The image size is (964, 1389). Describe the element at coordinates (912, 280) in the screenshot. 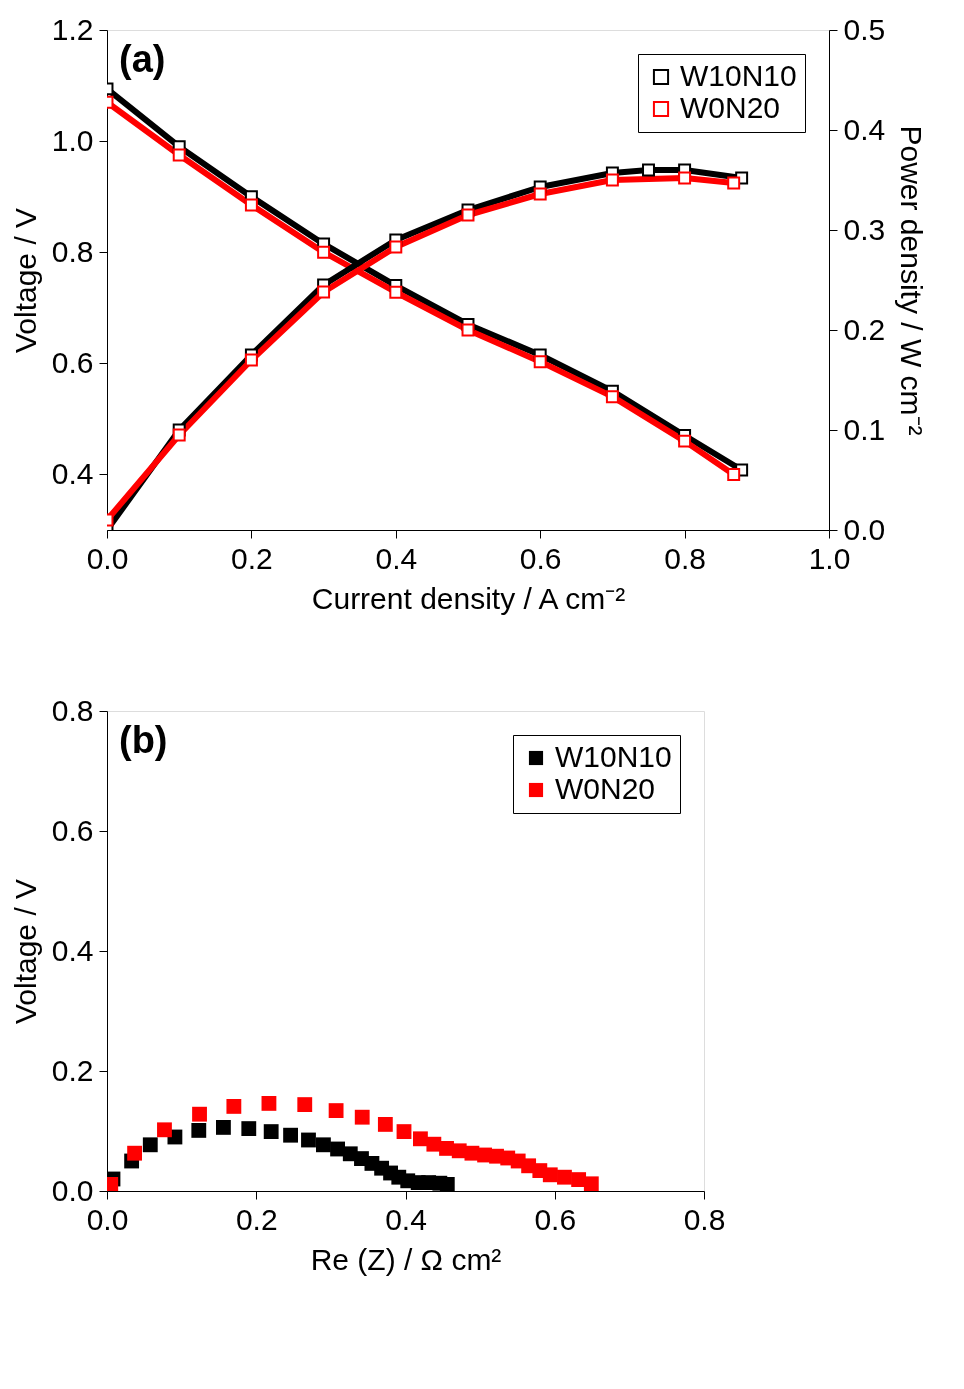

I see `y2-axis-title: Power density / W cm⁻²` at that location.